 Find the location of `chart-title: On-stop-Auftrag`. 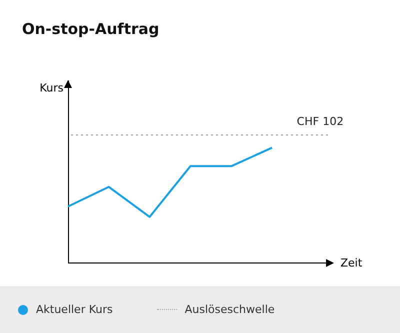

chart-title: On-stop-Auftrag is located at coordinates (91, 29).